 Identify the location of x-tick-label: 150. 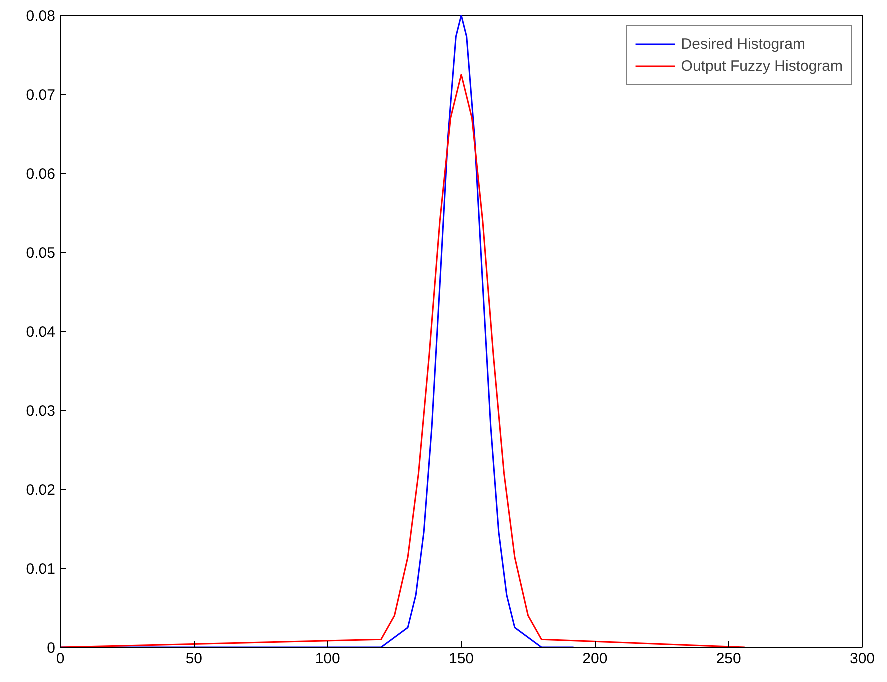
(461, 659).